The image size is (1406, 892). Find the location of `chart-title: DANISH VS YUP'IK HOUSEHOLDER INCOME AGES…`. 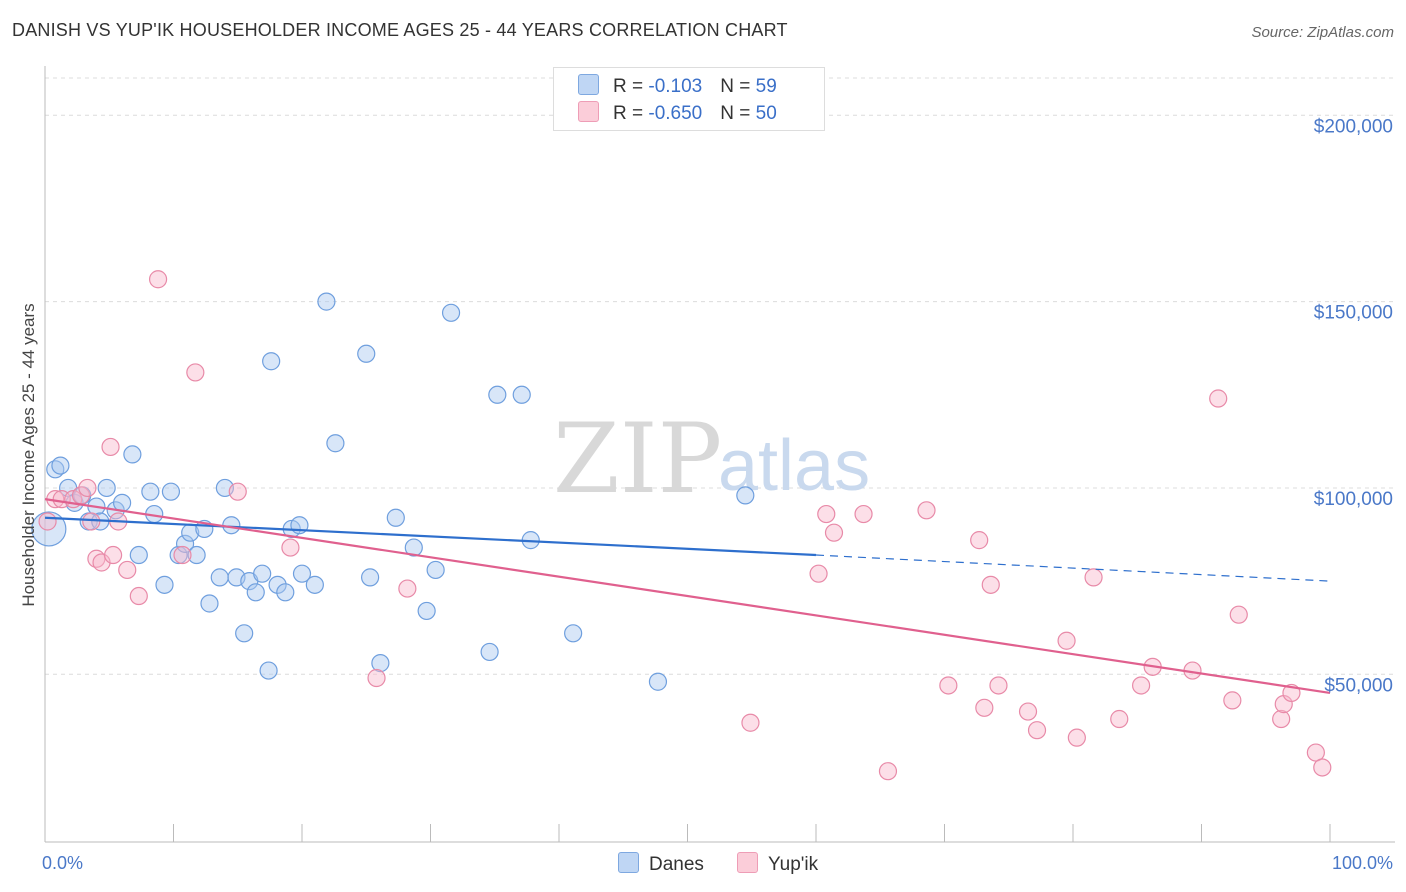

chart-title: DANISH VS YUP'IK HOUSEHOLDER INCOME AGES… is located at coordinates (400, 30).